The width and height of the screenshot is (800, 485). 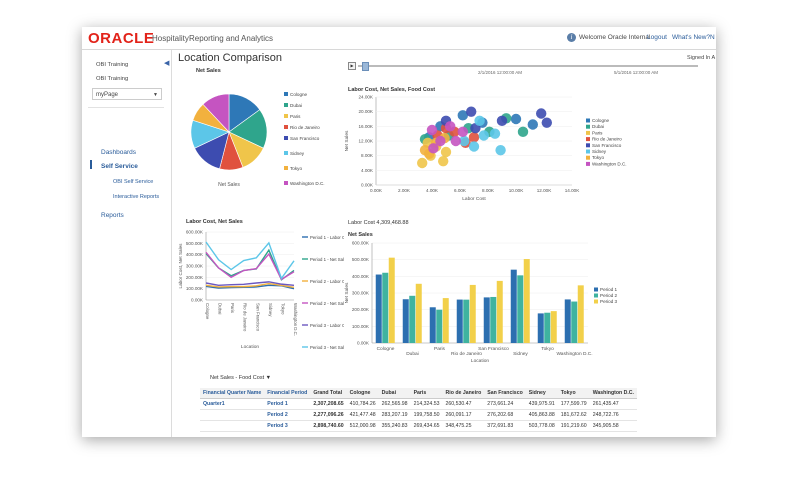 What do you see at coordinates (295, 319) in the screenshot?
I see `line-x-tick: Washington D.C.` at bounding box center [295, 319].